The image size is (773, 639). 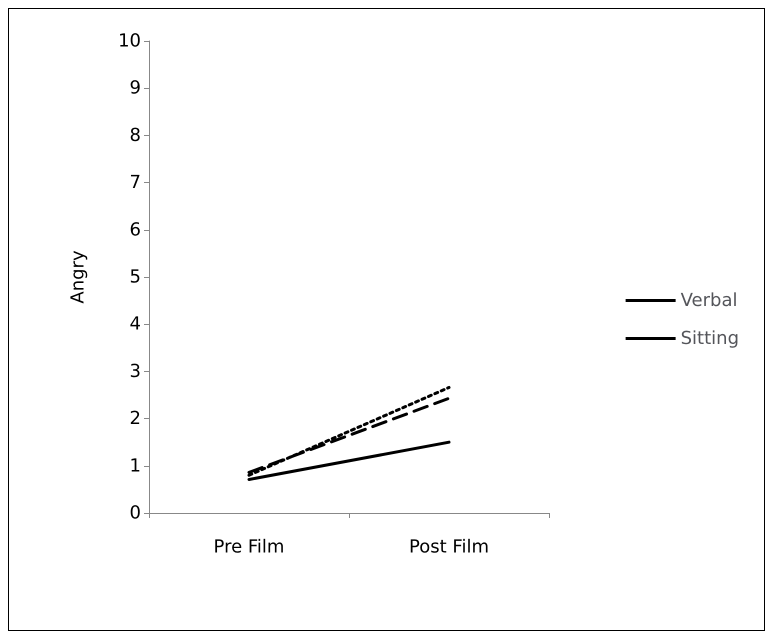 I want to click on x-tick-label: Post Film, so click(x=449, y=547).